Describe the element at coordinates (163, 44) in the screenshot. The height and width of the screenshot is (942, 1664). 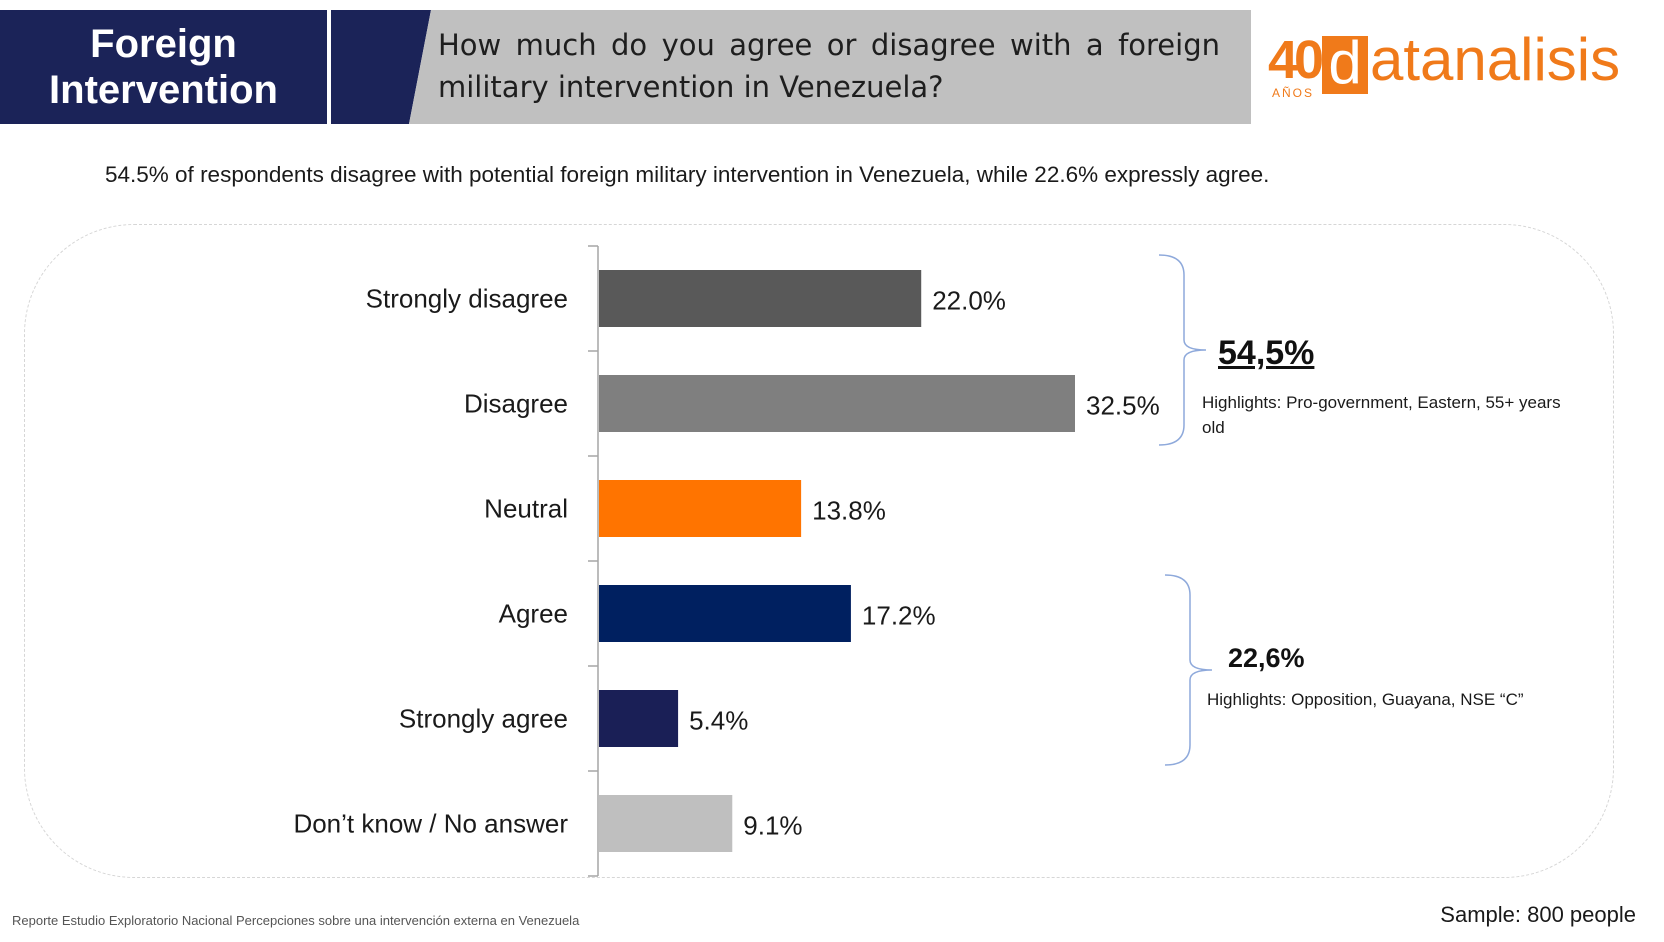
I see `topic-line-1: Foreign` at that location.